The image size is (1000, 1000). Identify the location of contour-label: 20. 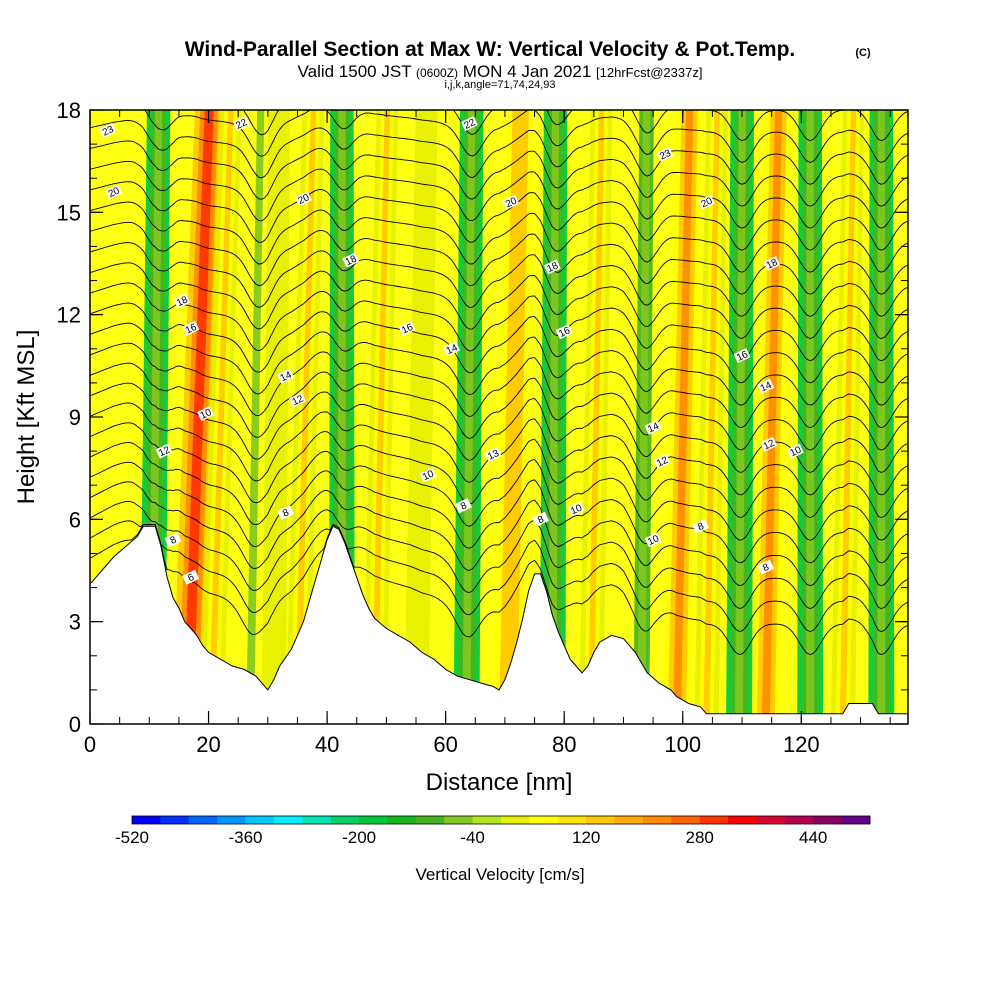
(706, 202).